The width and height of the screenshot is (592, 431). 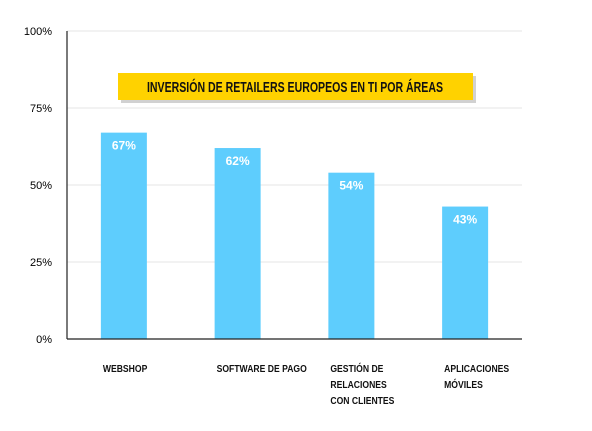 I want to click on title-banner, so click(x=295, y=86).